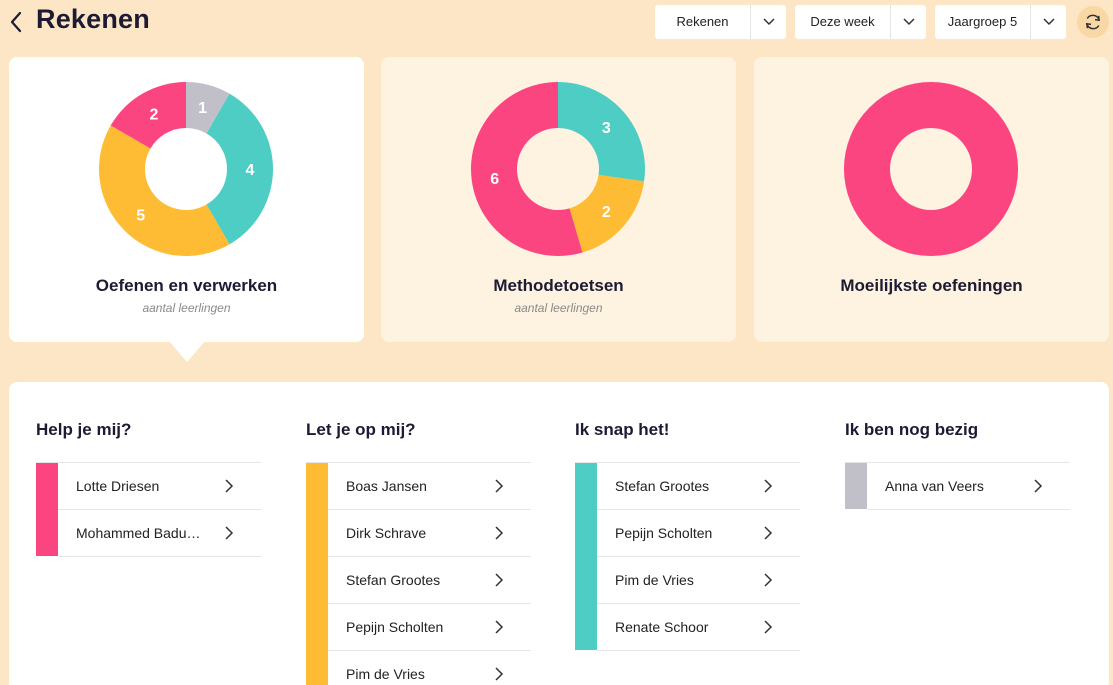  I want to click on subject-dropdown: Rekenen, so click(720, 22).